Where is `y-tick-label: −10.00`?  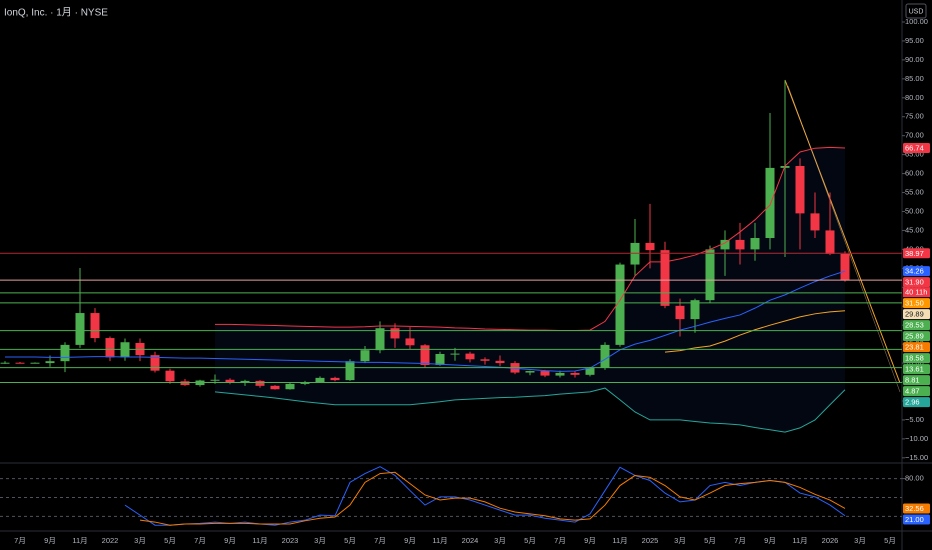 y-tick-label: −10.00 is located at coordinates (916, 438).